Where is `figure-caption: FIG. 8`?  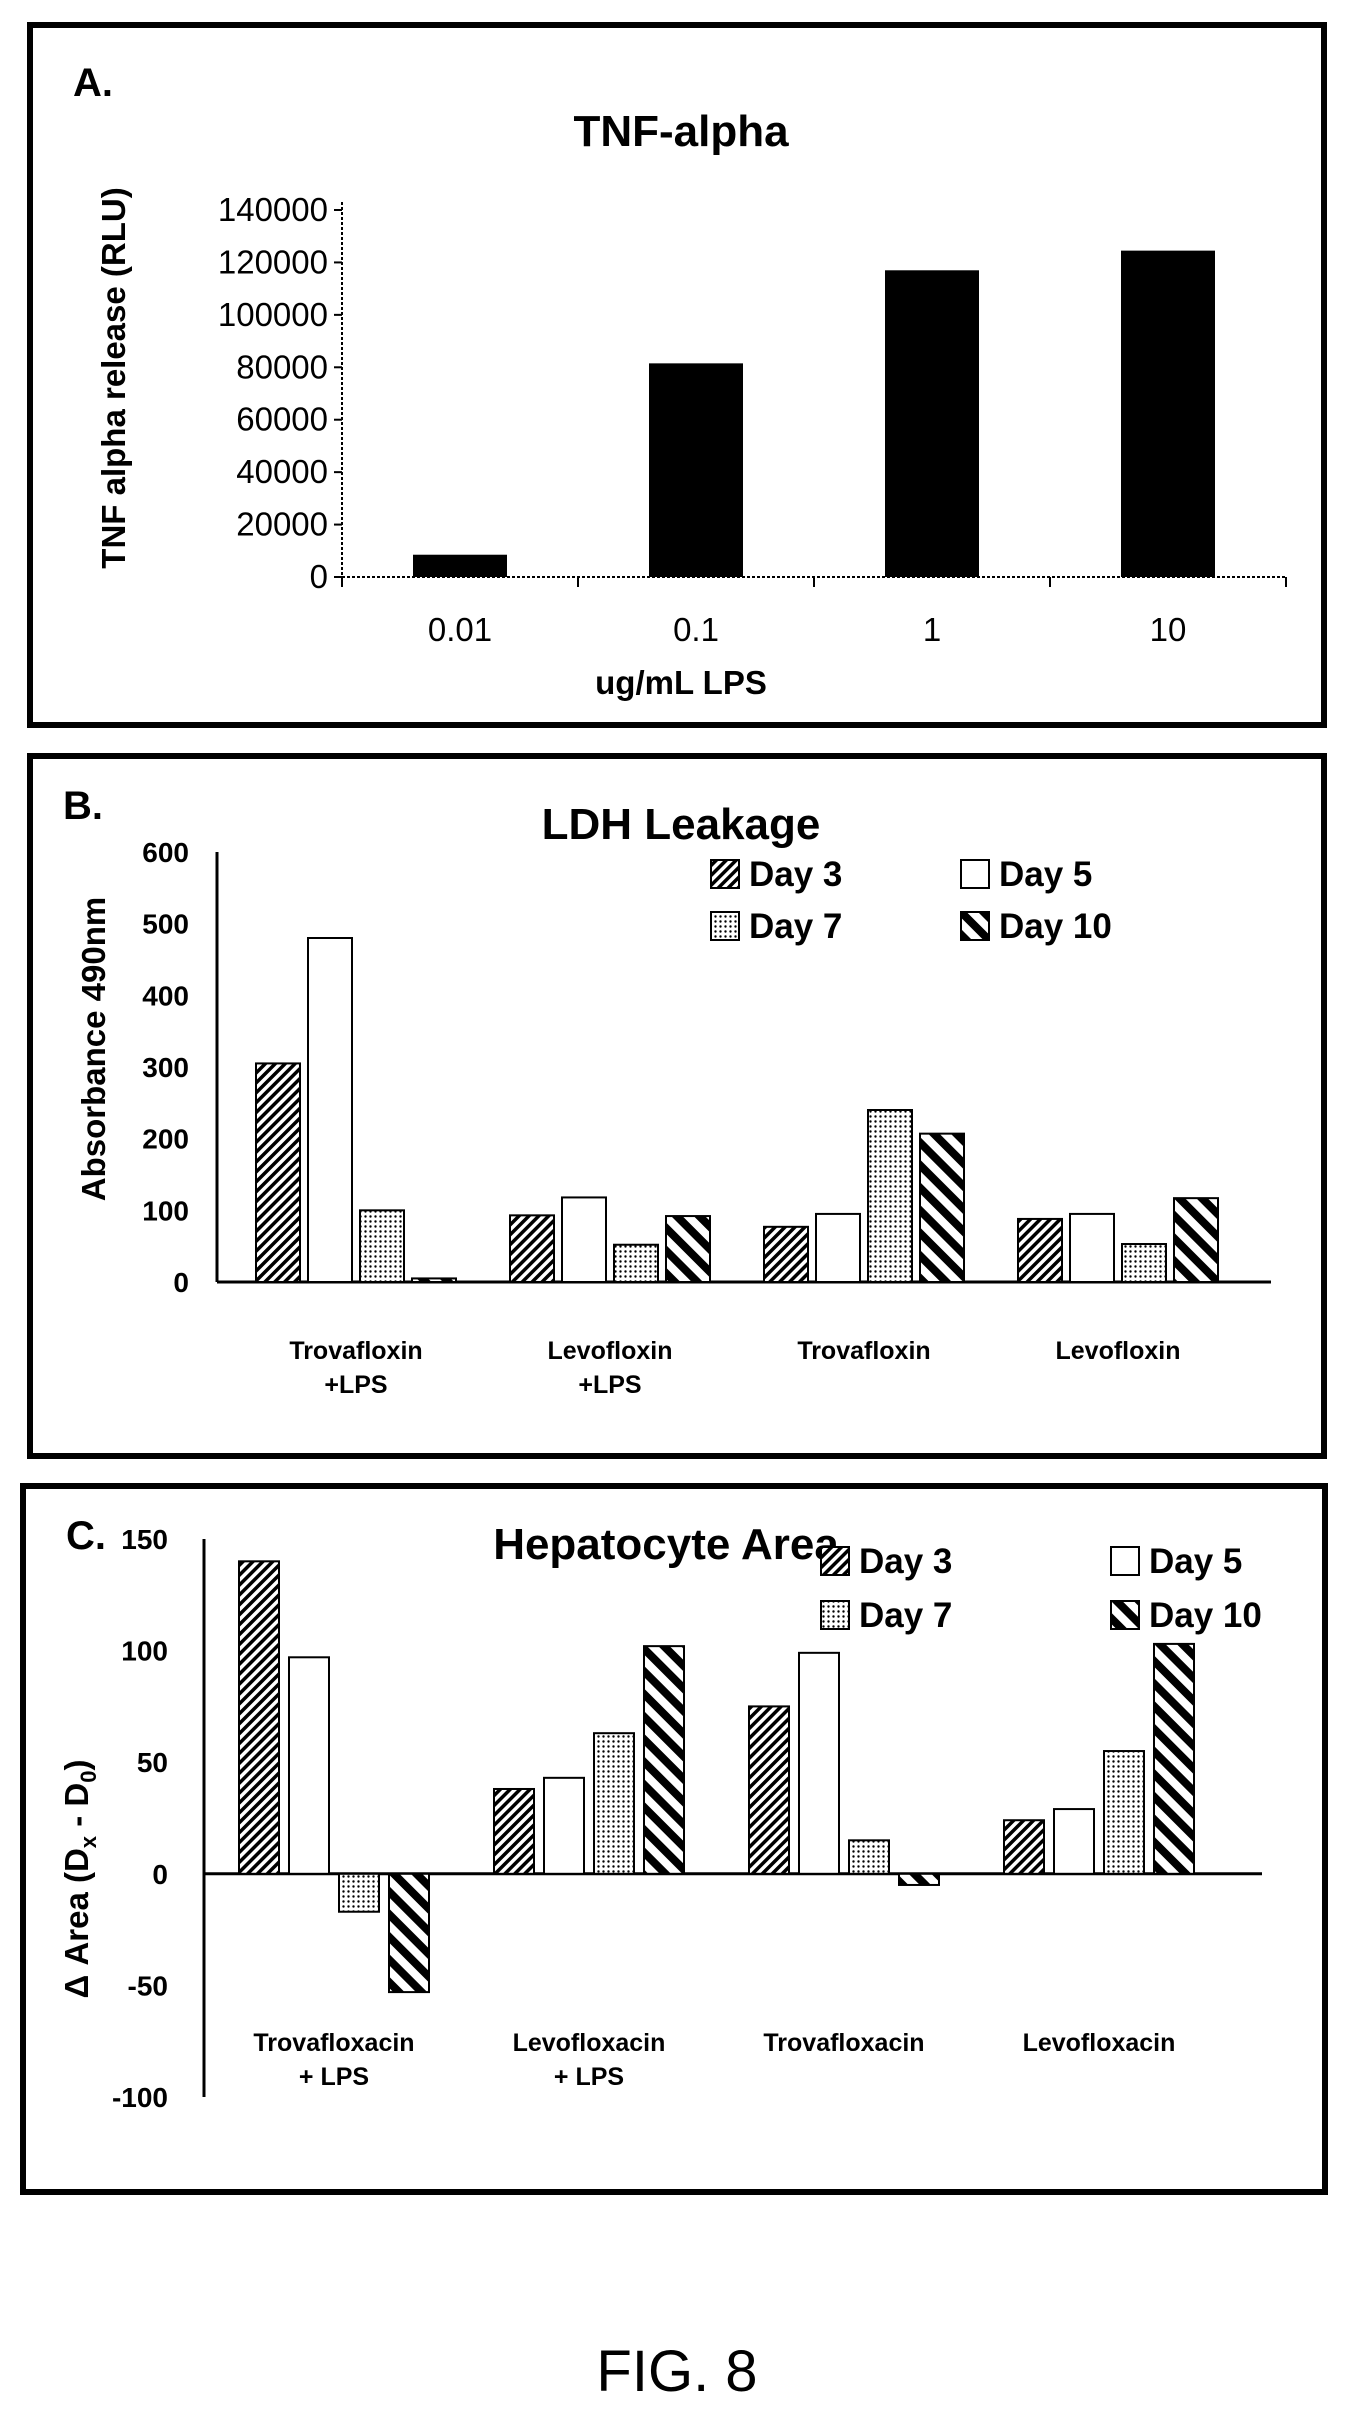
figure-caption: FIG. 8 is located at coordinates (677, 2371).